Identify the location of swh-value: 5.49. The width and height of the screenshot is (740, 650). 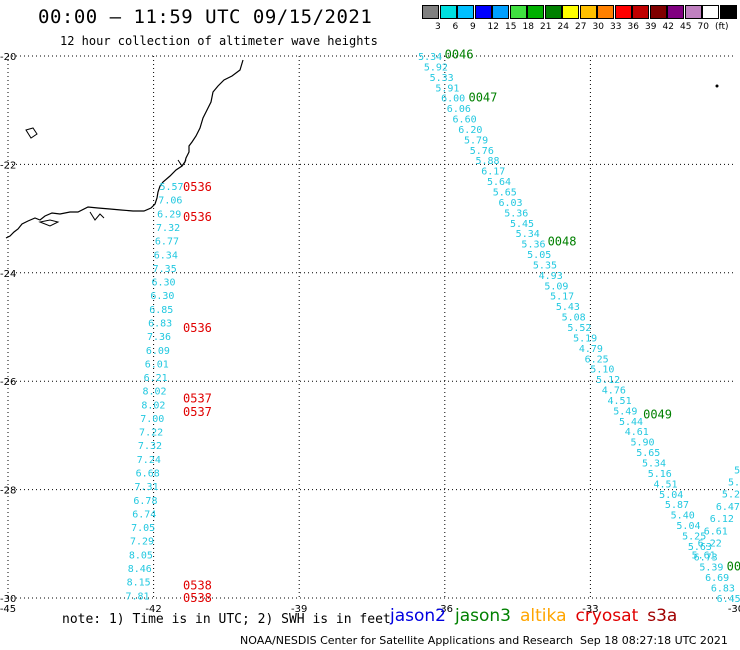
(625, 411).